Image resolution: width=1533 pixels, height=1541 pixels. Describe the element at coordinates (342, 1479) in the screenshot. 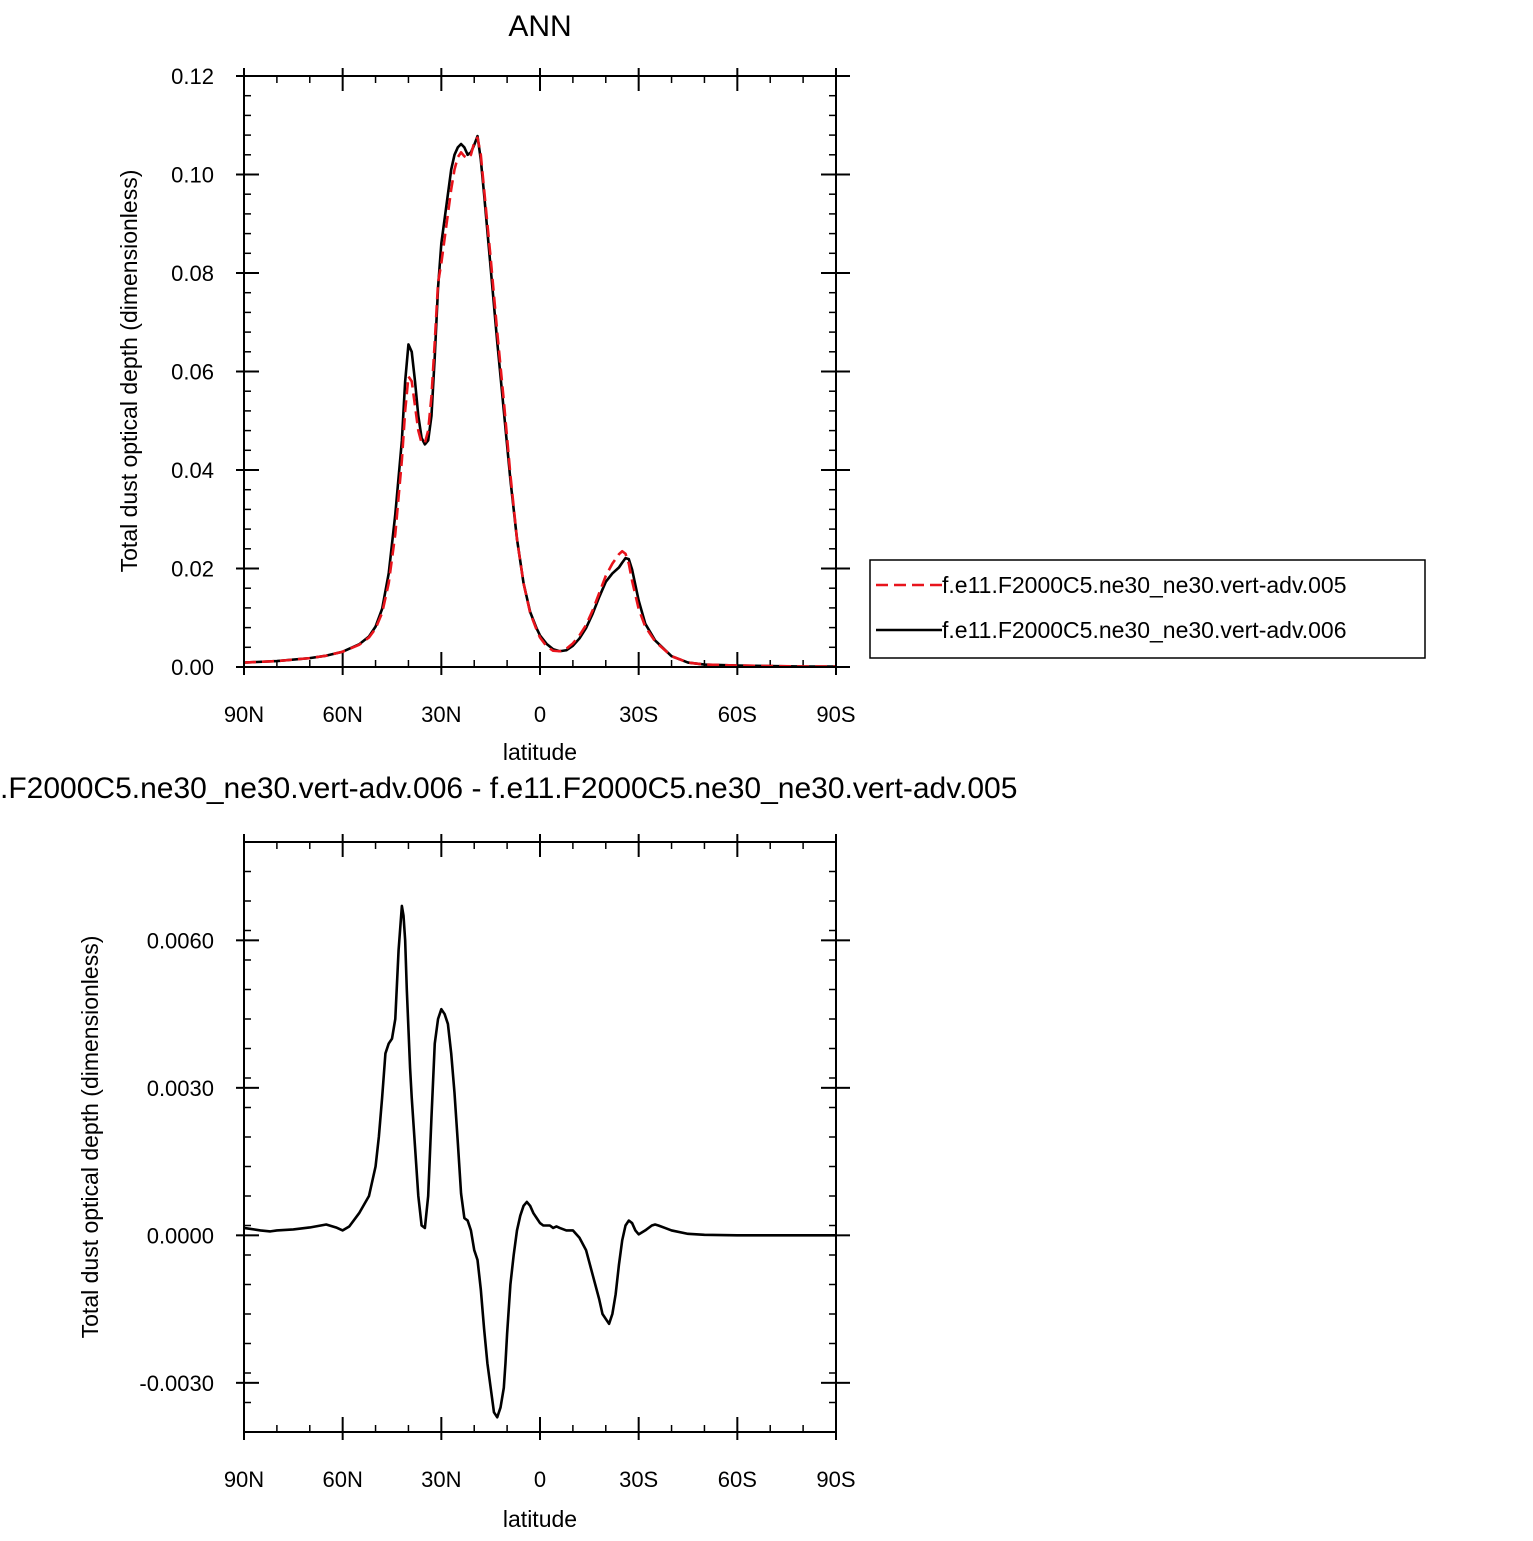

I see `bottom-x-tick-label: 60N` at that location.